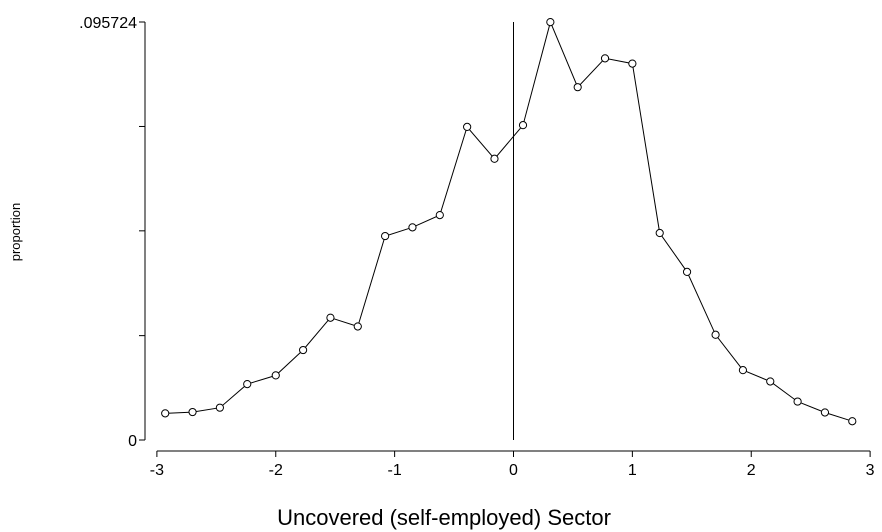 This screenshot has width=882, height=532. Describe the element at coordinates (444, 517) in the screenshot. I see `x-axis-title: Uncovered (self-employed) Sector` at that location.